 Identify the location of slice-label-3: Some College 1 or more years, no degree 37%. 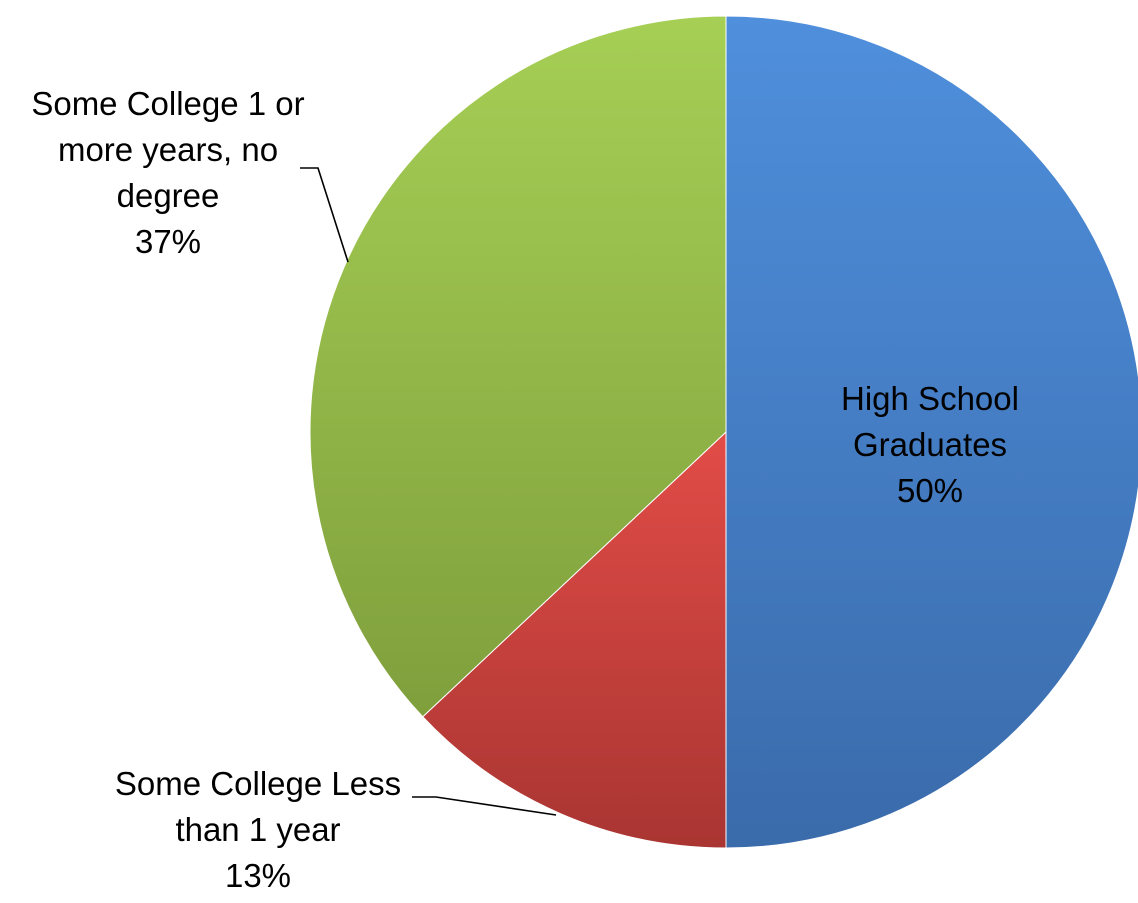
(167, 172).